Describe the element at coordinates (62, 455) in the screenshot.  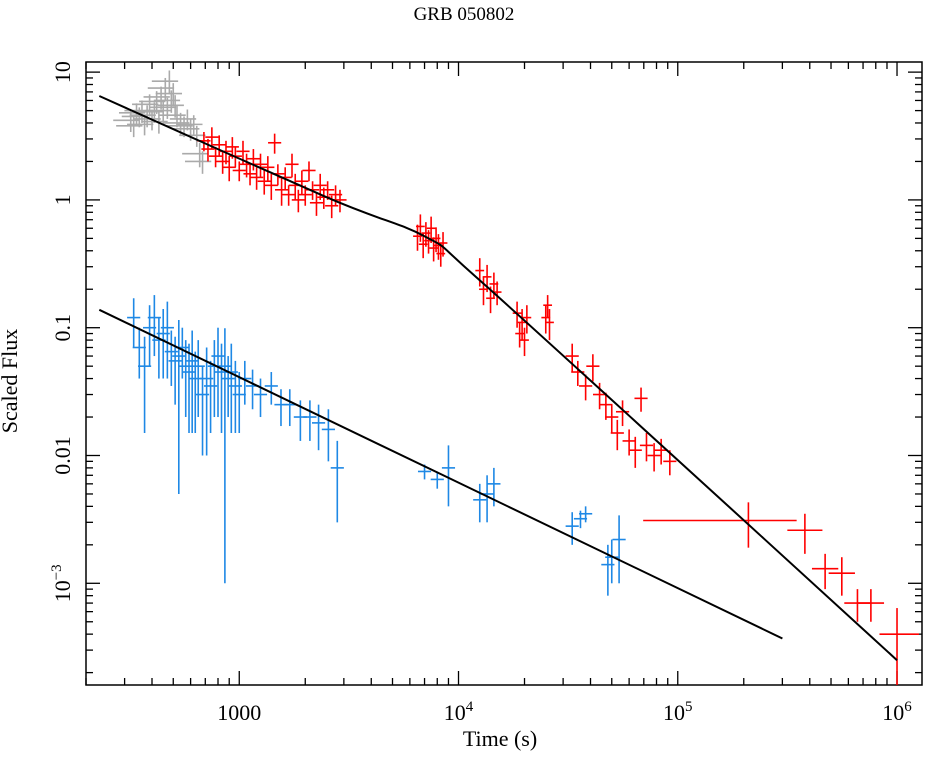
I see `y-tick-label: 0.01` at that location.